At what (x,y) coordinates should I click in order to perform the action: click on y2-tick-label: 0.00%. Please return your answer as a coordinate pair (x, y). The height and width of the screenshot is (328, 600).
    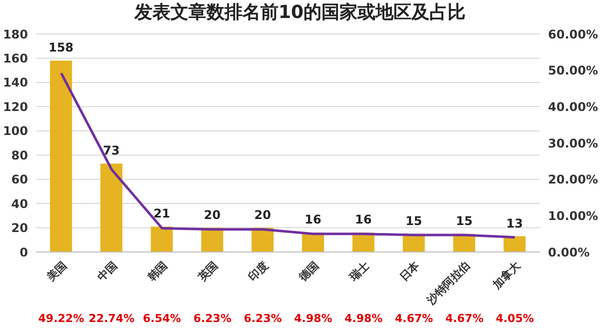
    Looking at the image, I should click on (569, 252).